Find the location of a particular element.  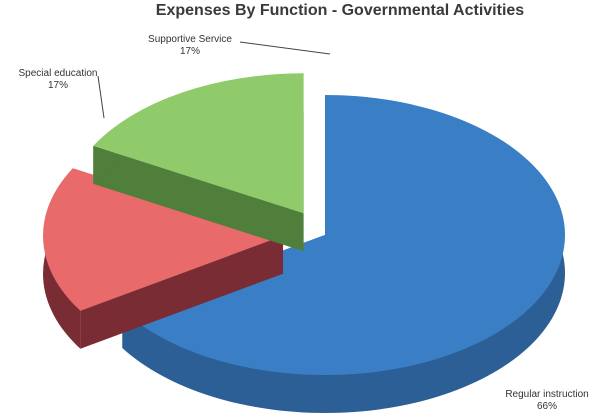

slice-label-value: 66% is located at coordinates (546, 406).